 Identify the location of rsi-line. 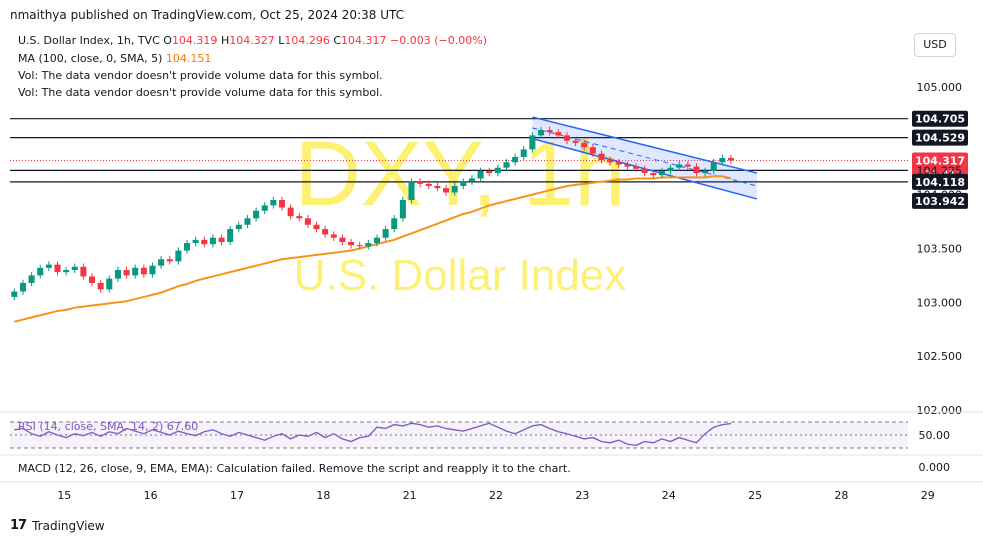
(373, 434).